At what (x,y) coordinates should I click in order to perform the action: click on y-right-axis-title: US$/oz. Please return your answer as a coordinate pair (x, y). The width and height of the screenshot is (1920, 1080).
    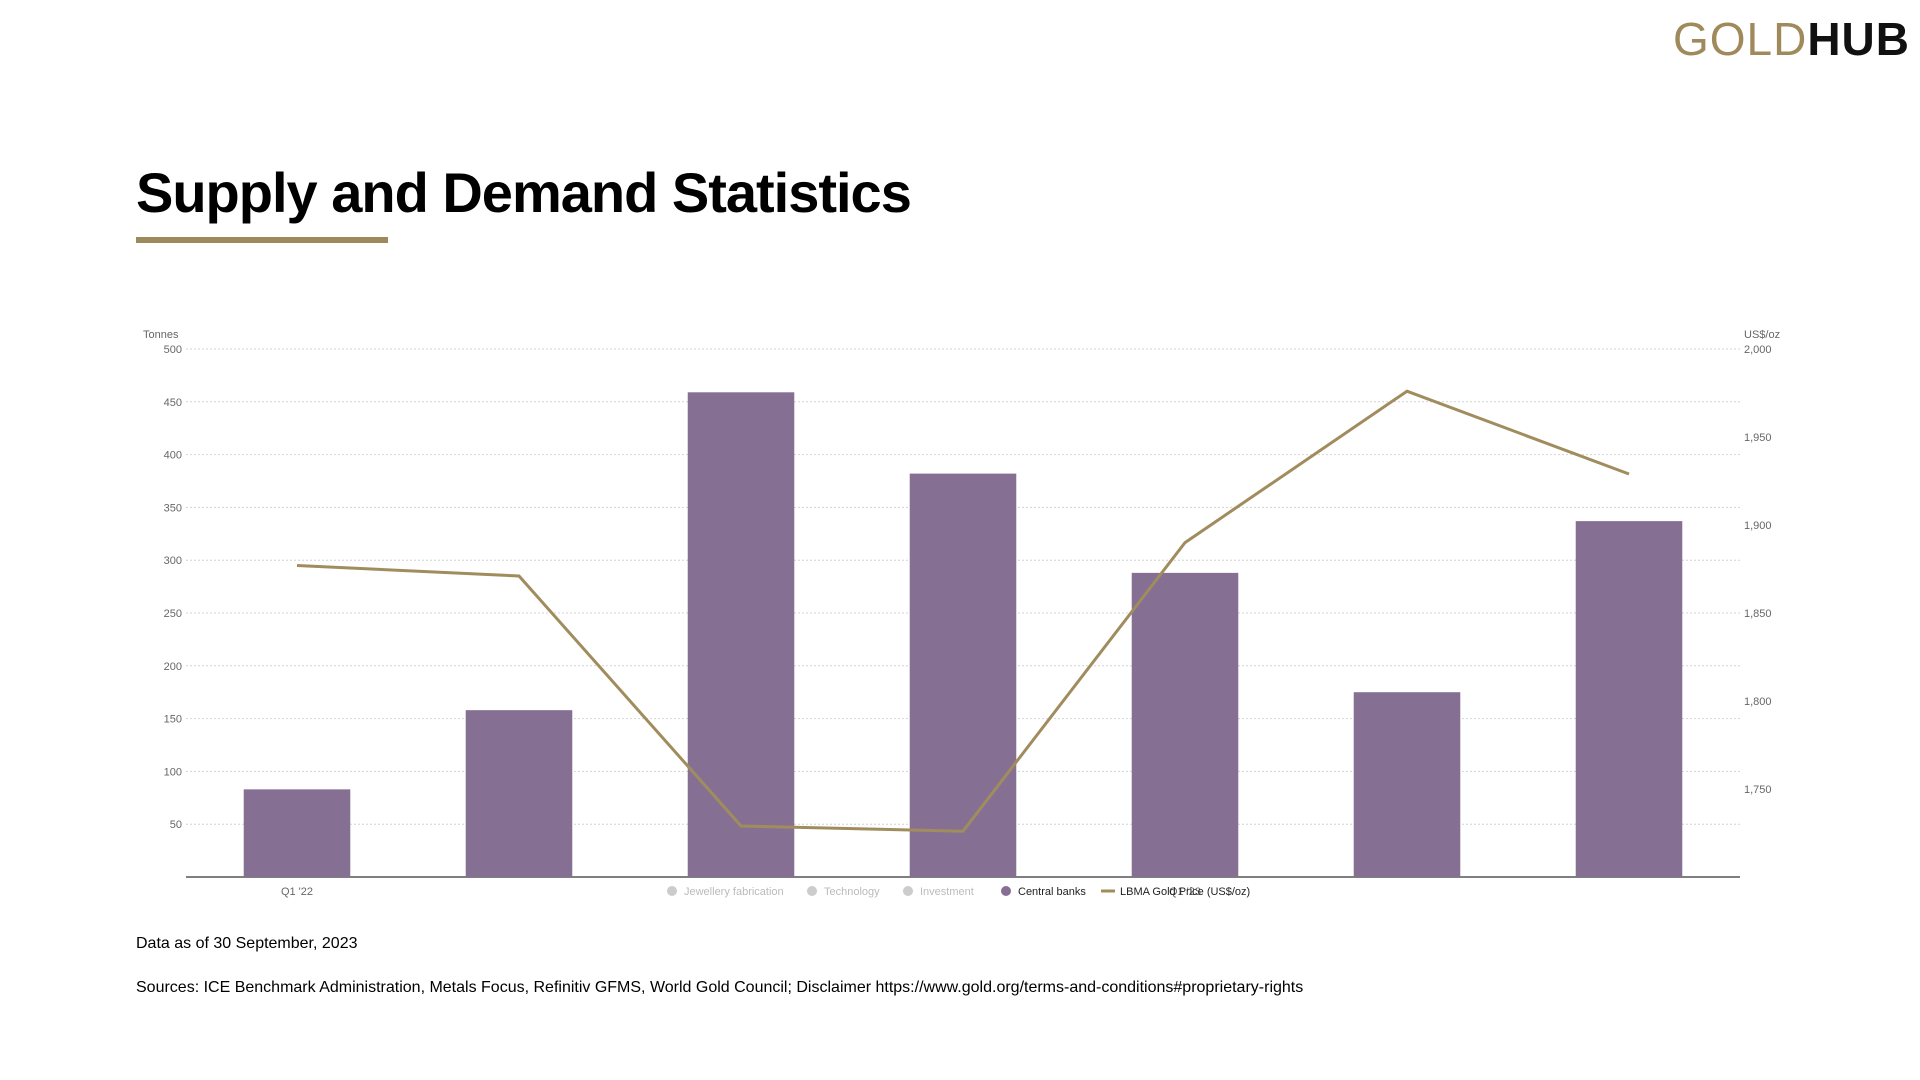
    Looking at the image, I should click on (1762, 335).